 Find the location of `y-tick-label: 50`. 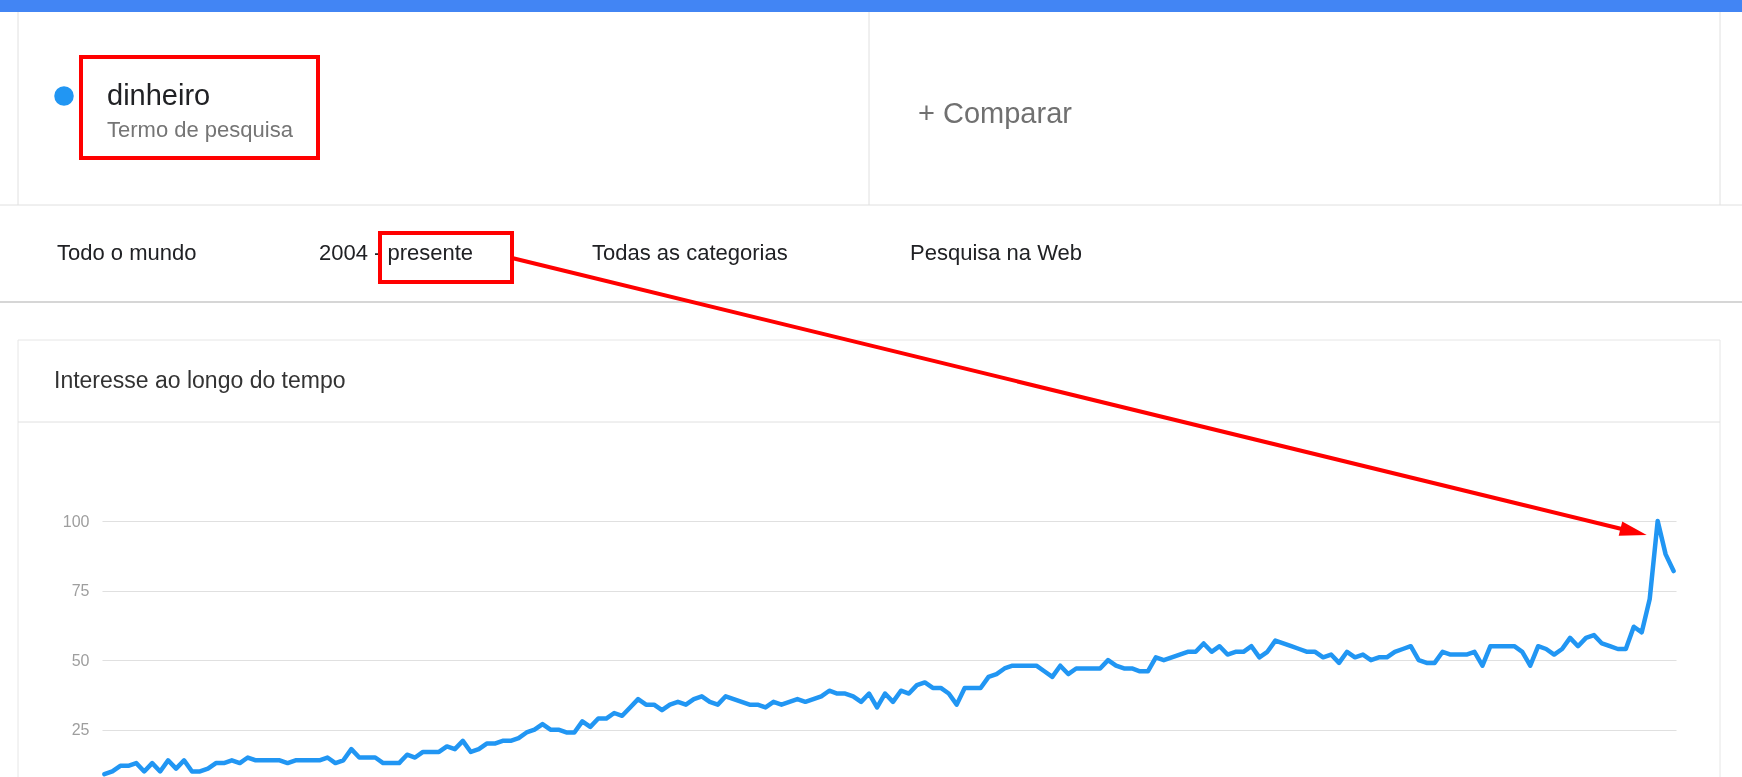

y-tick-label: 50 is located at coordinates (80, 660).